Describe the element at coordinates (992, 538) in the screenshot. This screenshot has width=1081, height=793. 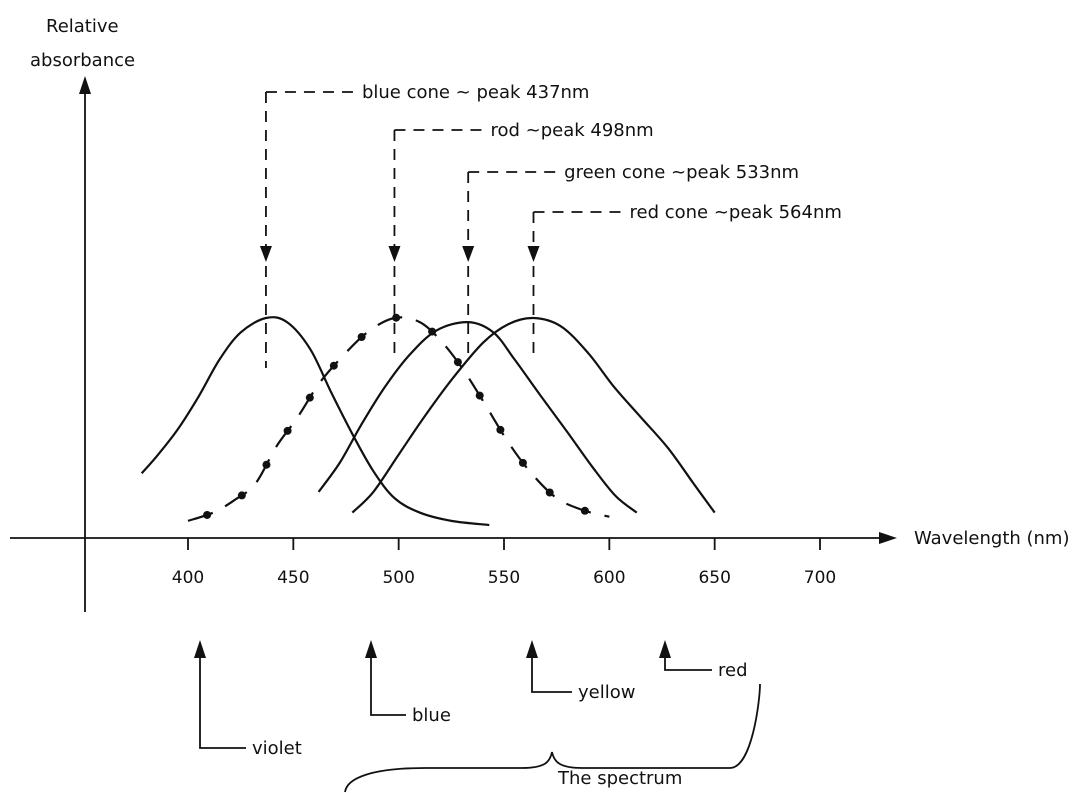
I see `x-axis-label: Wavelength (nm)` at that location.